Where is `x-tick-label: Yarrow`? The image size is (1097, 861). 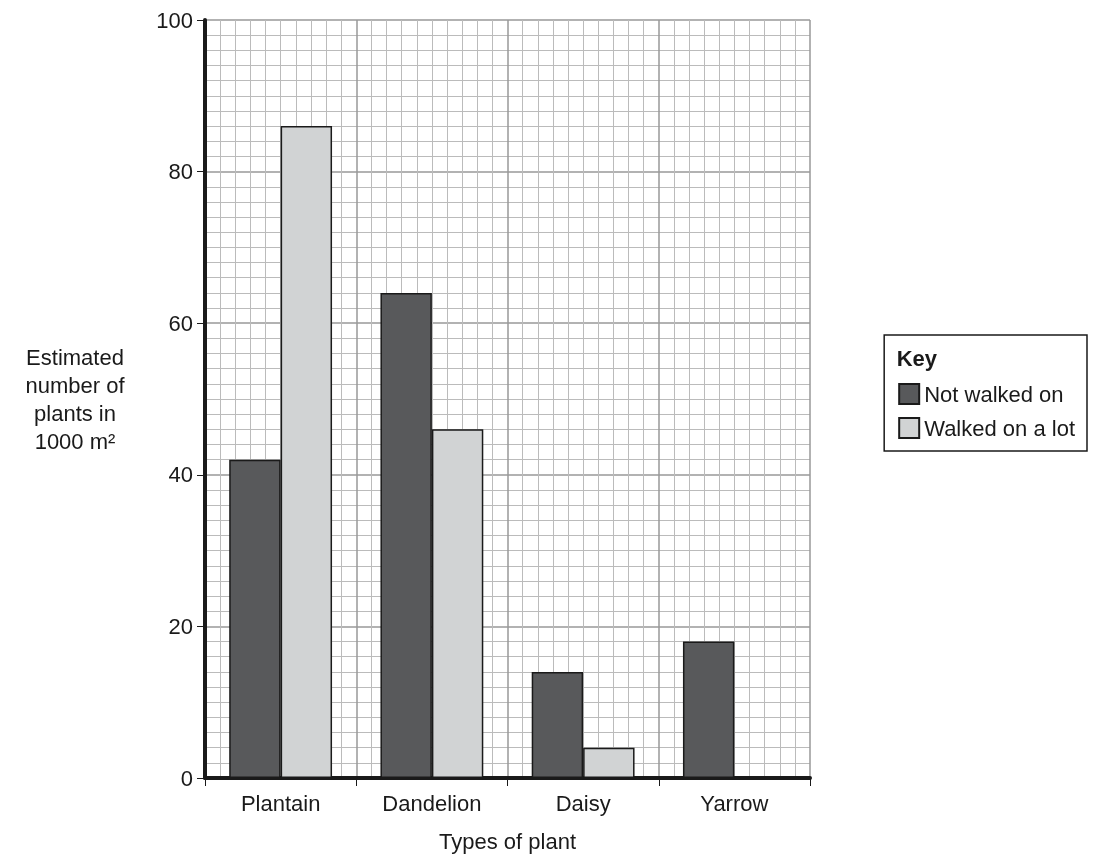
x-tick-label: Yarrow is located at coordinates (734, 803).